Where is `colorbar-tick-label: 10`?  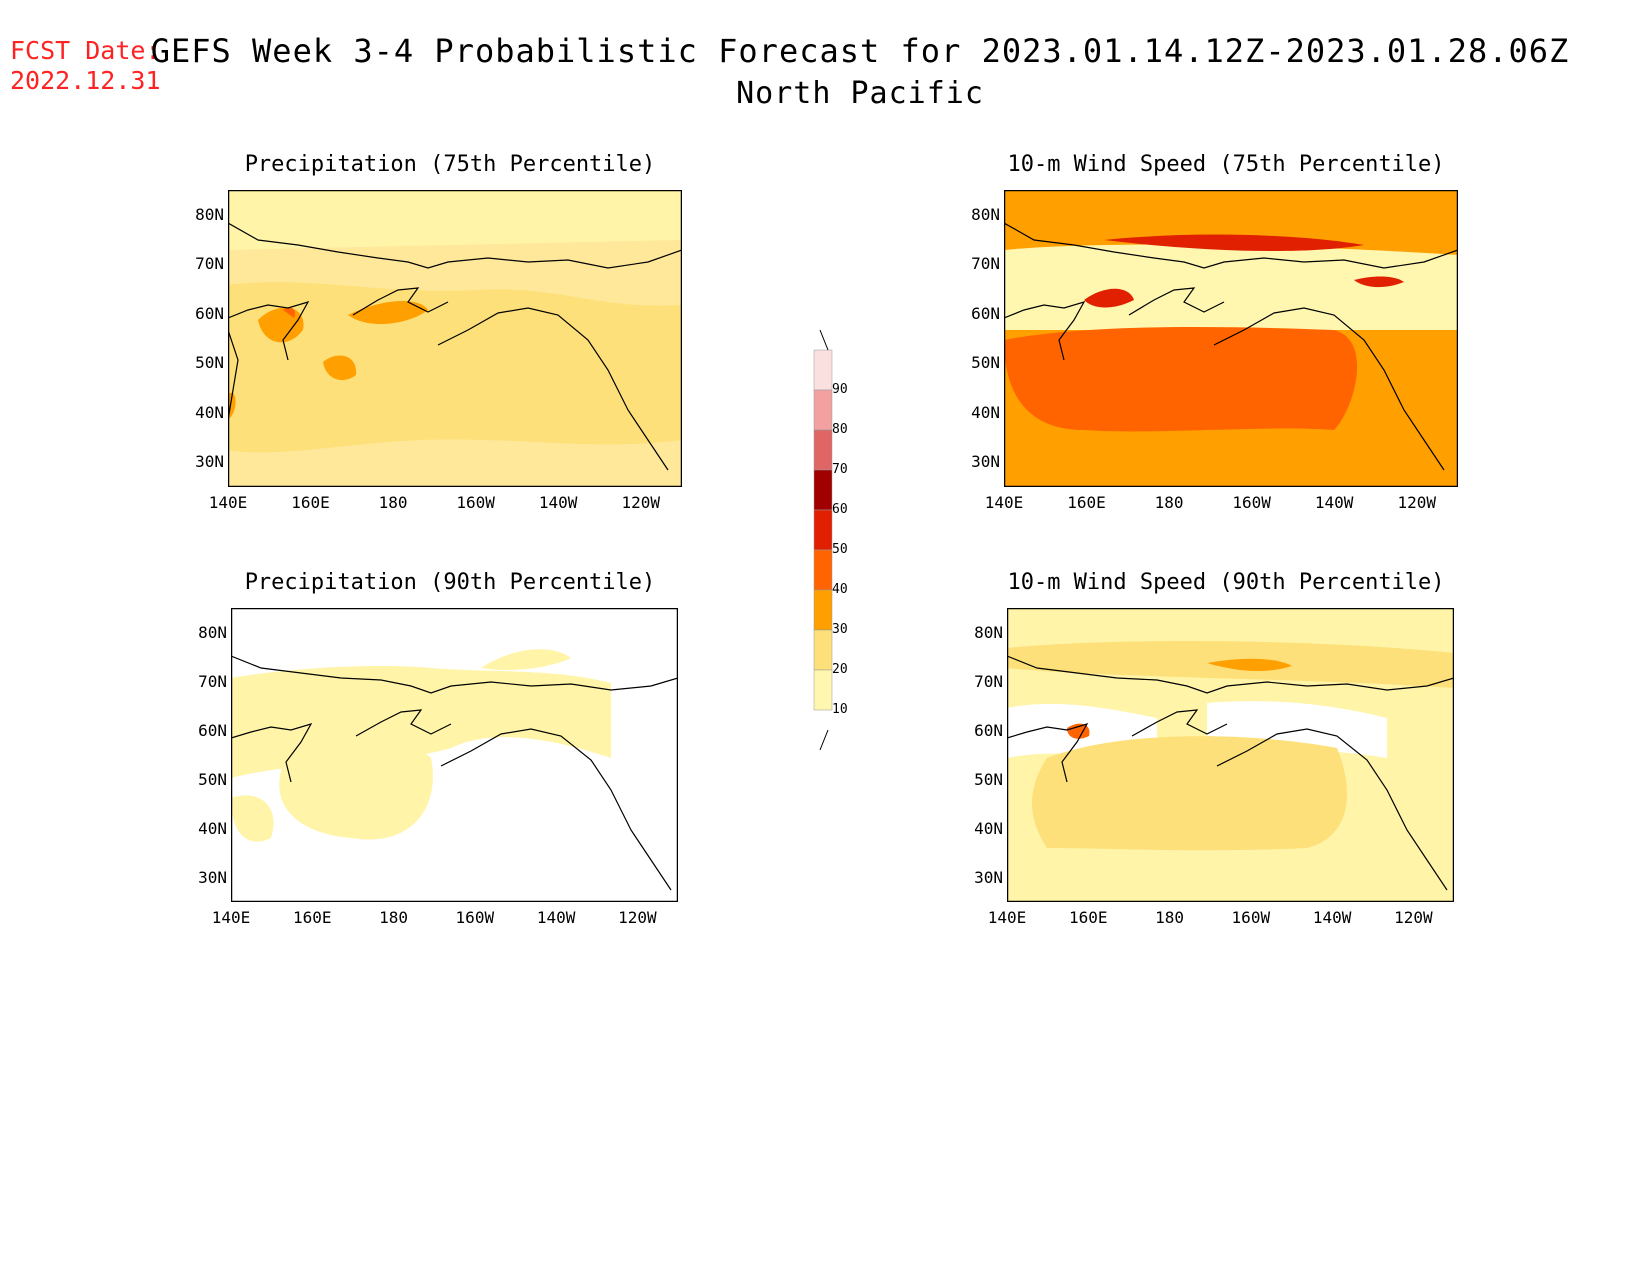
colorbar-tick-label: 10 is located at coordinates (840, 709).